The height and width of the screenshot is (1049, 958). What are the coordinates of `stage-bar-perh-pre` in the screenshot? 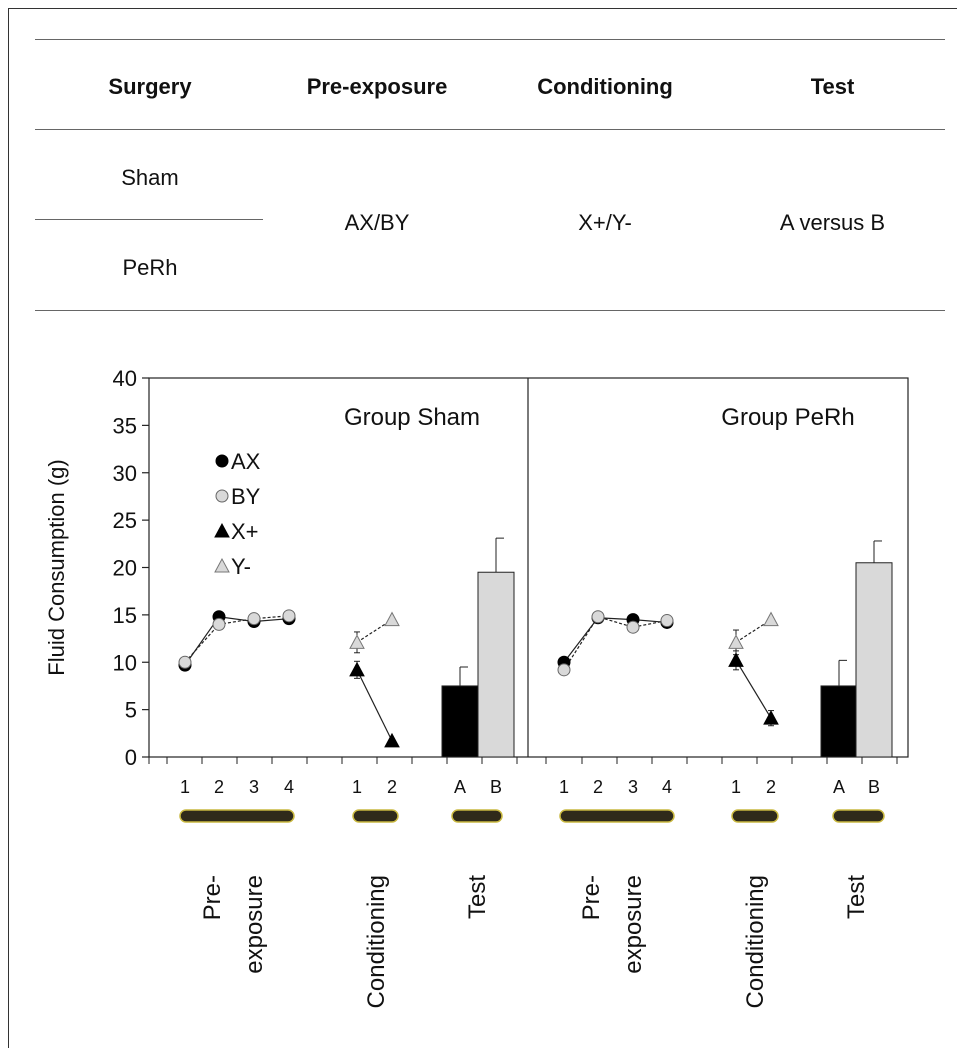 It's located at (617, 816).